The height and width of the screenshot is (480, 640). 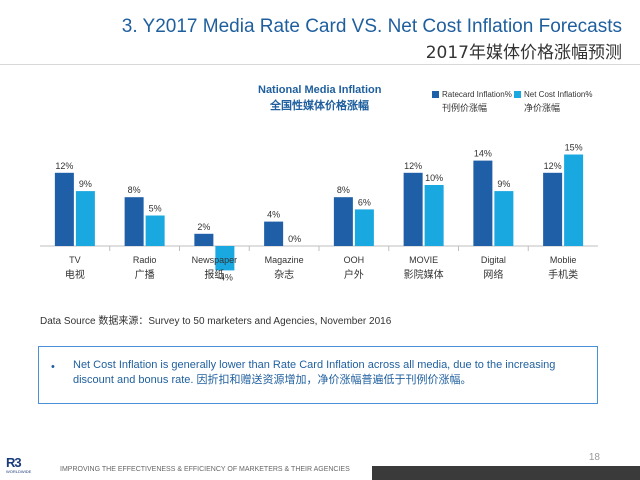 I want to click on header-divider, so click(x=320, y=64).